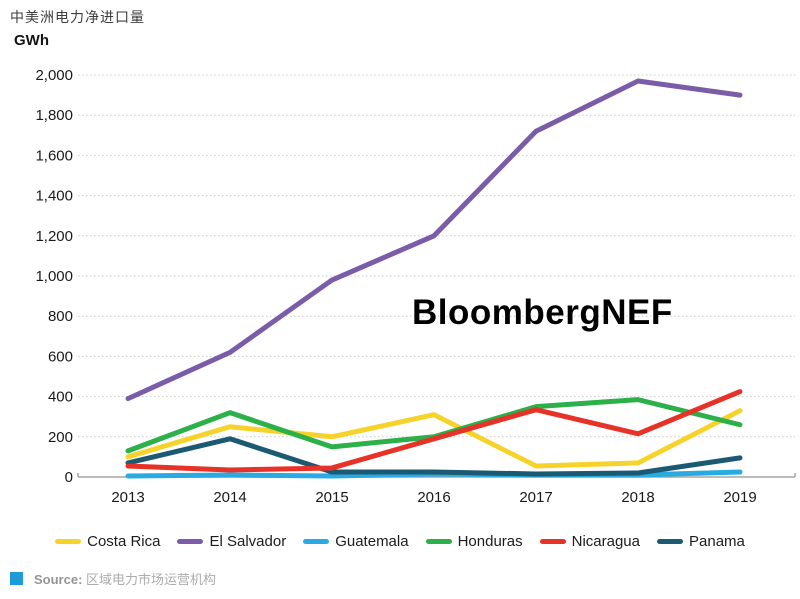  What do you see at coordinates (60, 437) in the screenshot?
I see `y-tick-label: 200` at bounding box center [60, 437].